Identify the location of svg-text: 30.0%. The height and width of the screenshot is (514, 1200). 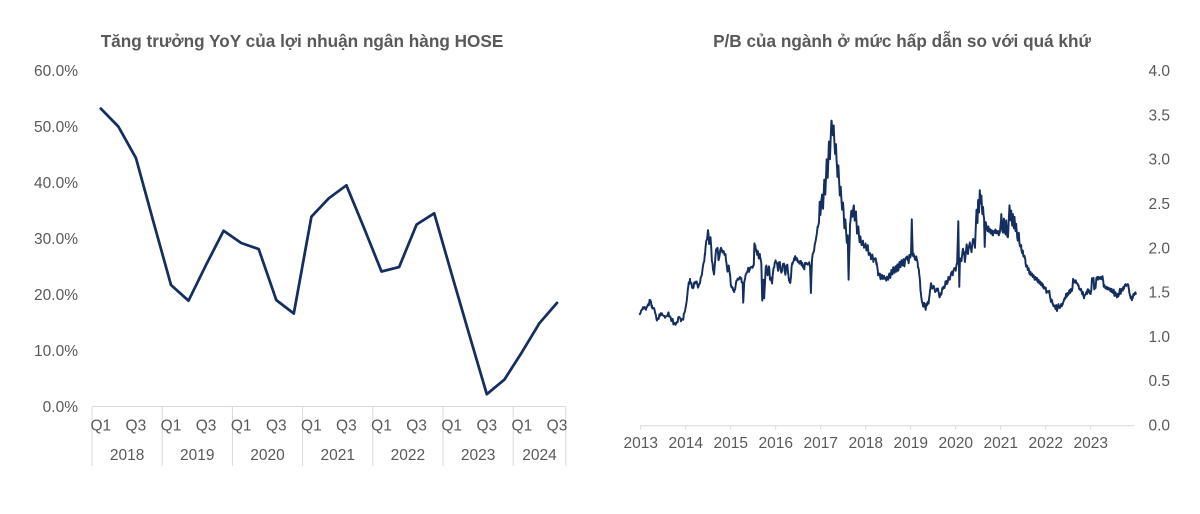
(56, 239).